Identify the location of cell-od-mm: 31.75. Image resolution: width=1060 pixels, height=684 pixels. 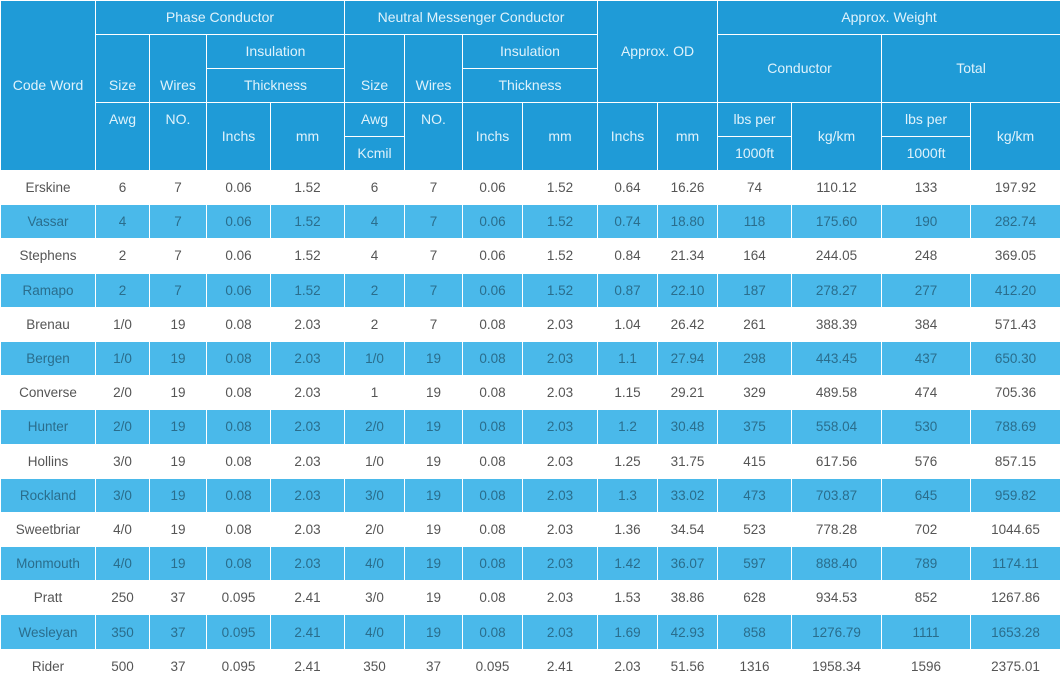
(688, 461).